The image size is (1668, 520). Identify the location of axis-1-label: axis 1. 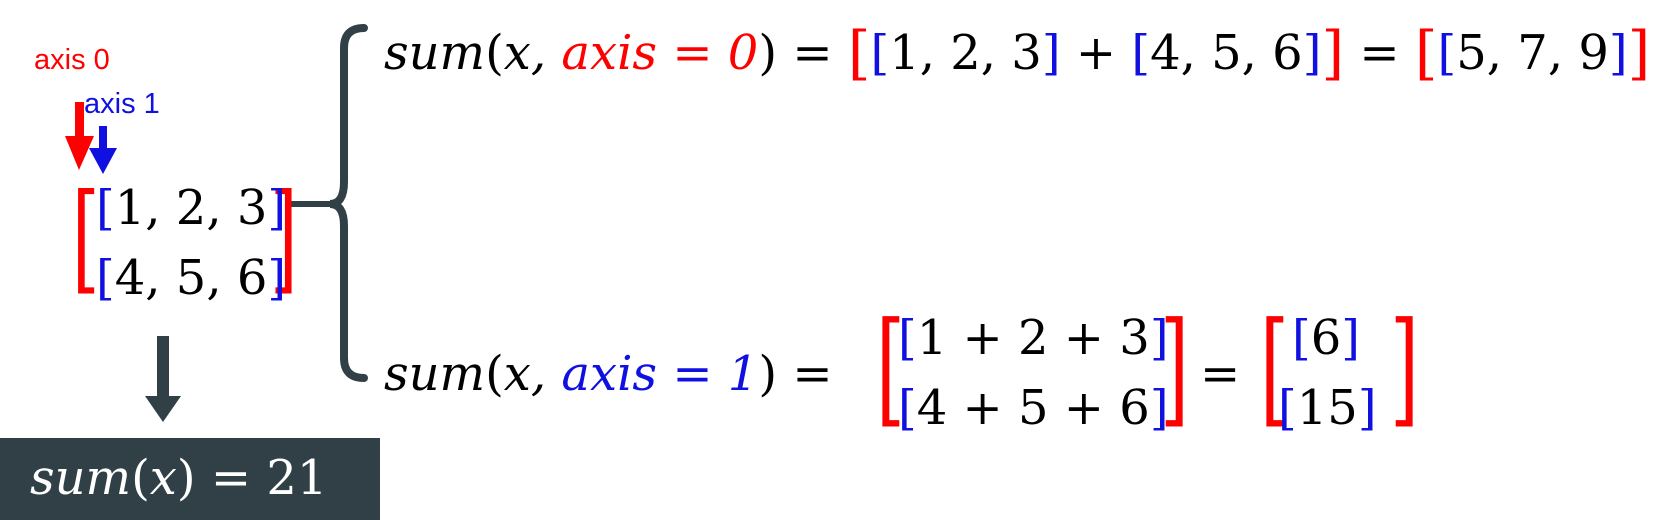
(122, 104).